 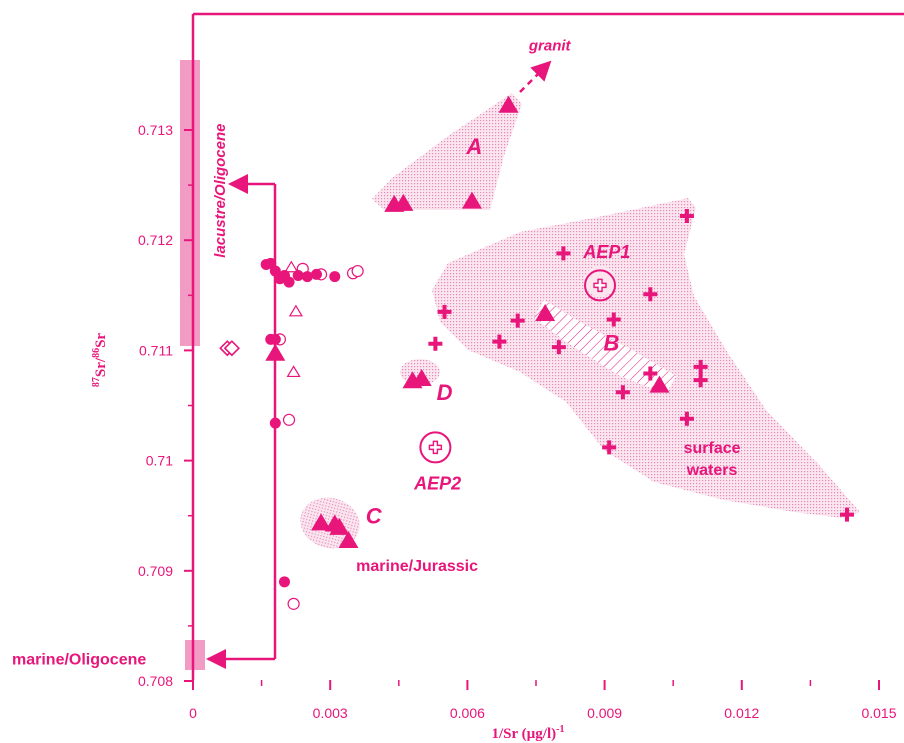 I want to click on lacustre-oligocene-bar, so click(x=190, y=203).